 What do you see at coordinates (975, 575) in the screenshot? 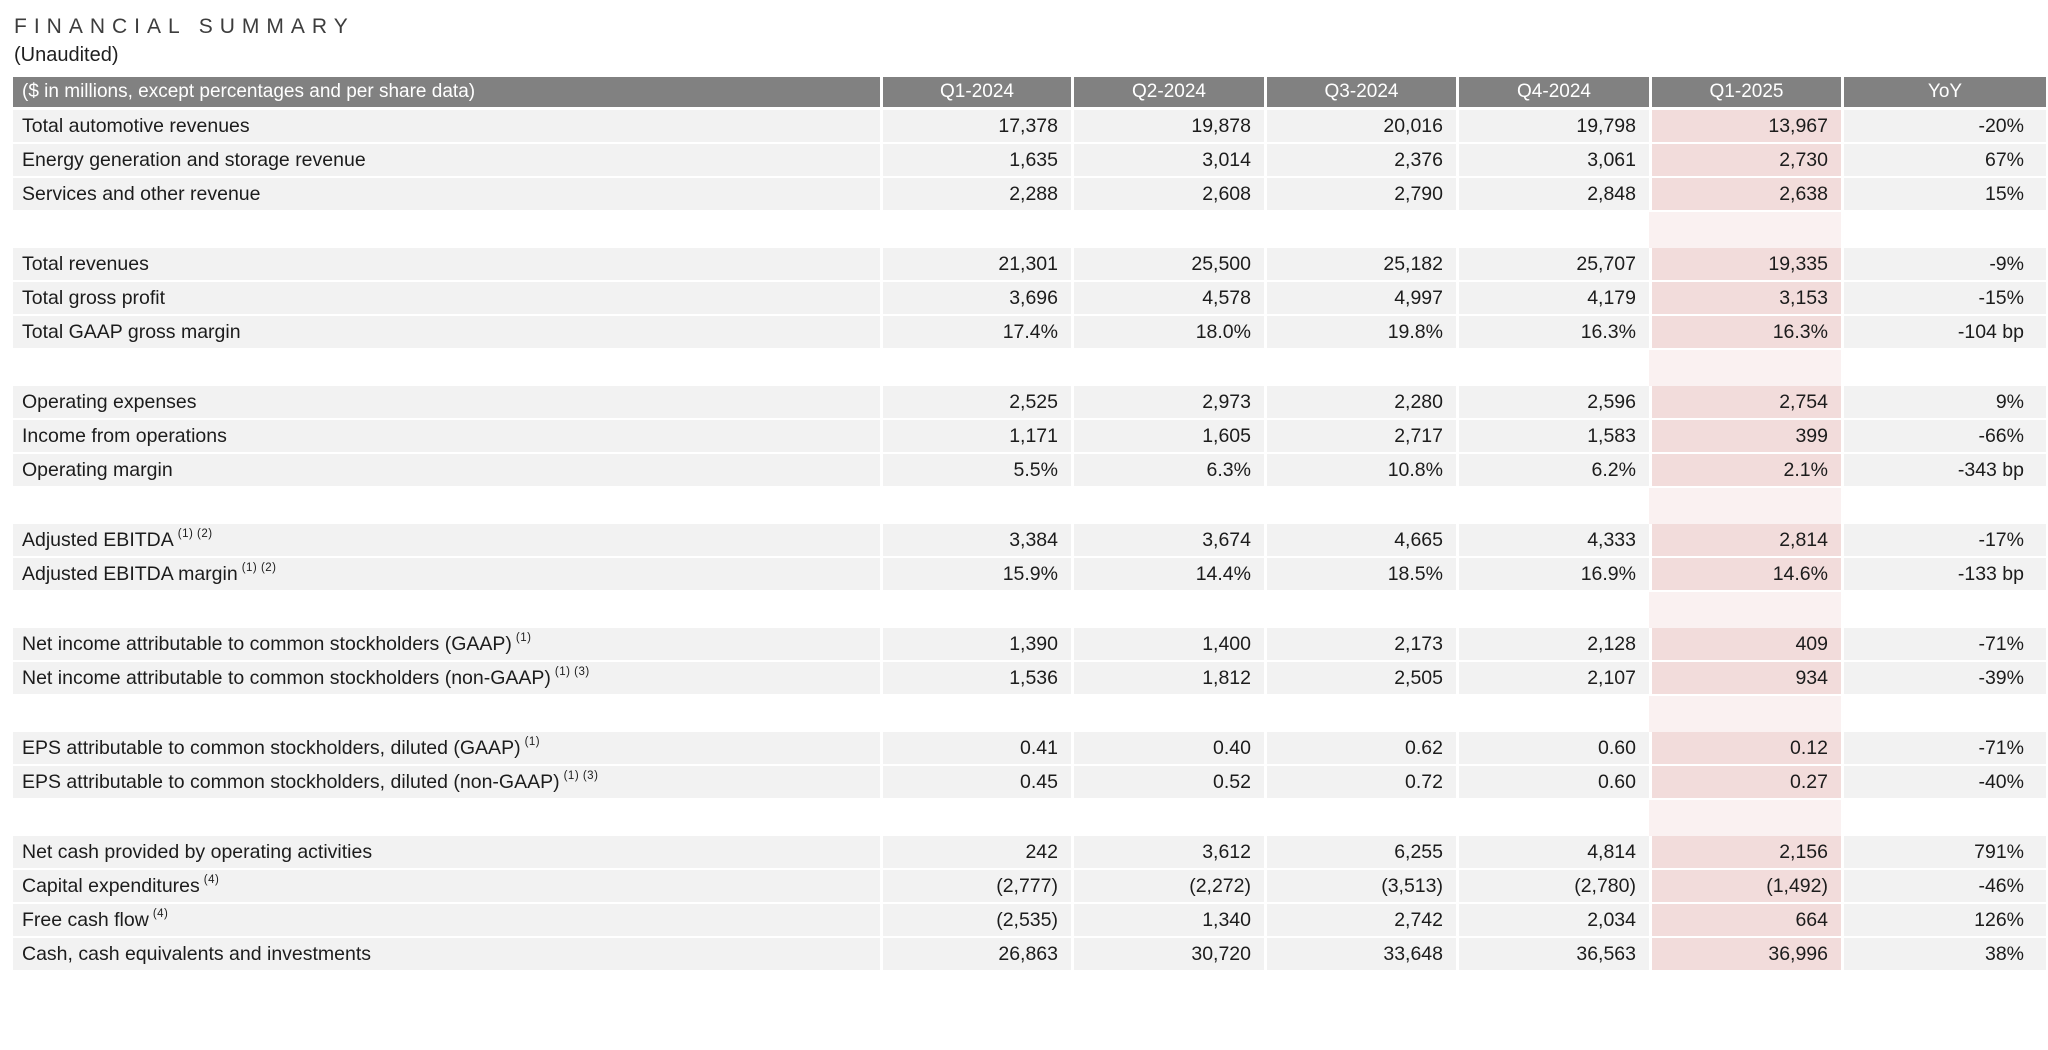
I see `value-cell-q1-2024: 15.9%` at bounding box center [975, 575].